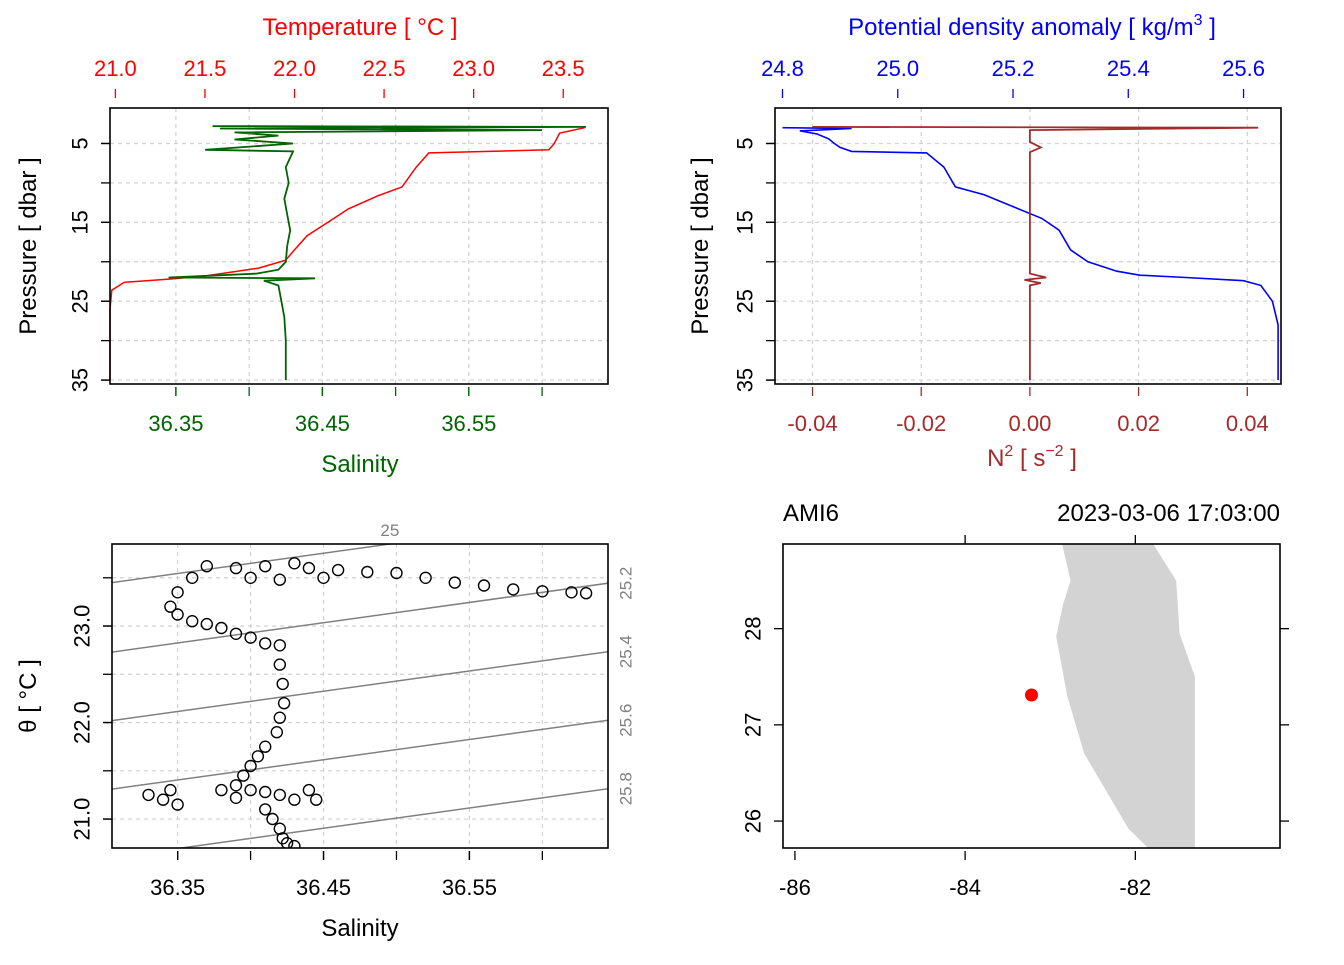 This screenshot has height=965, width=1344. What do you see at coordinates (811, 513) in the screenshot?
I see `station-name: AMI6` at bounding box center [811, 513].